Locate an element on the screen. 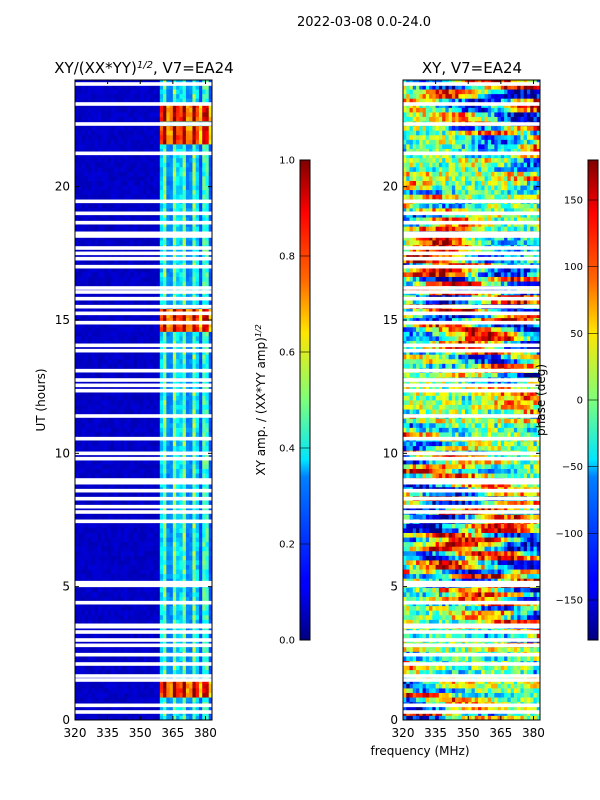 Image resolution: width=600 pixels, height=800 pixels. panel-amplitude-title: XY/(XX*YY)1/2, V7=EA24 is located at coordinates (143, 68).